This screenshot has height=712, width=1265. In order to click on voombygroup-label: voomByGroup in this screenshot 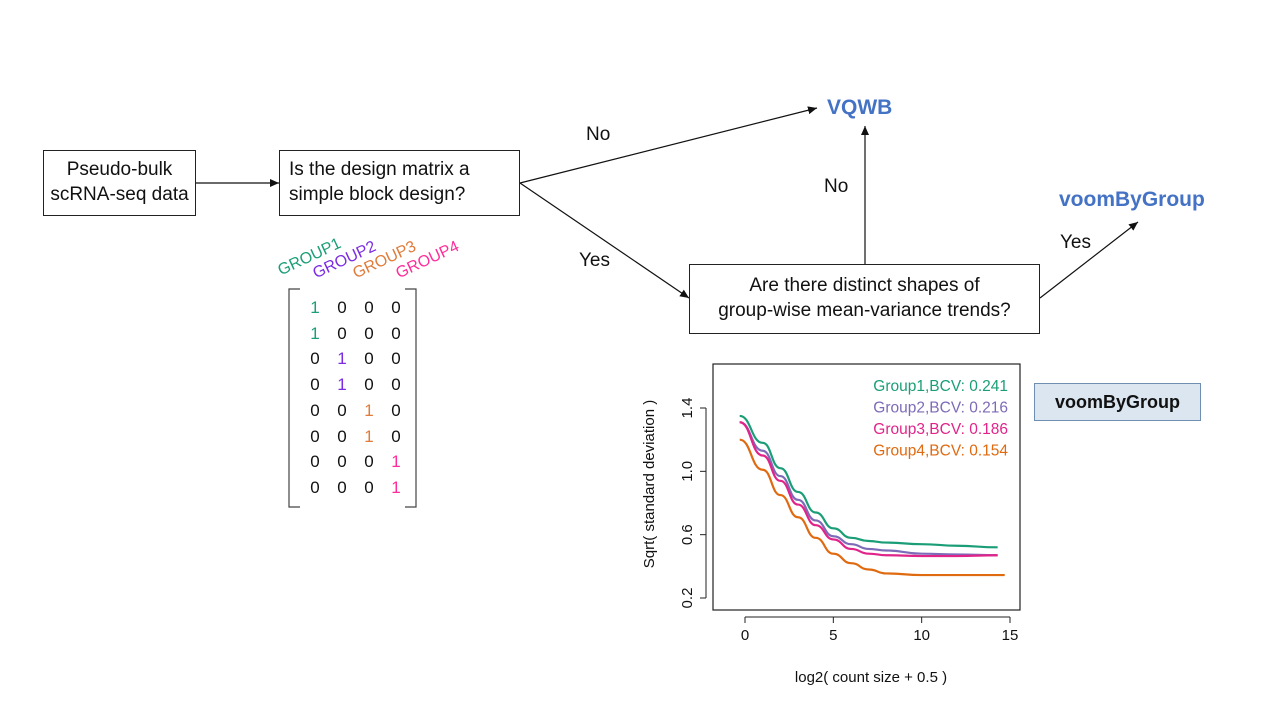, I will do `click(1132, 199)`.